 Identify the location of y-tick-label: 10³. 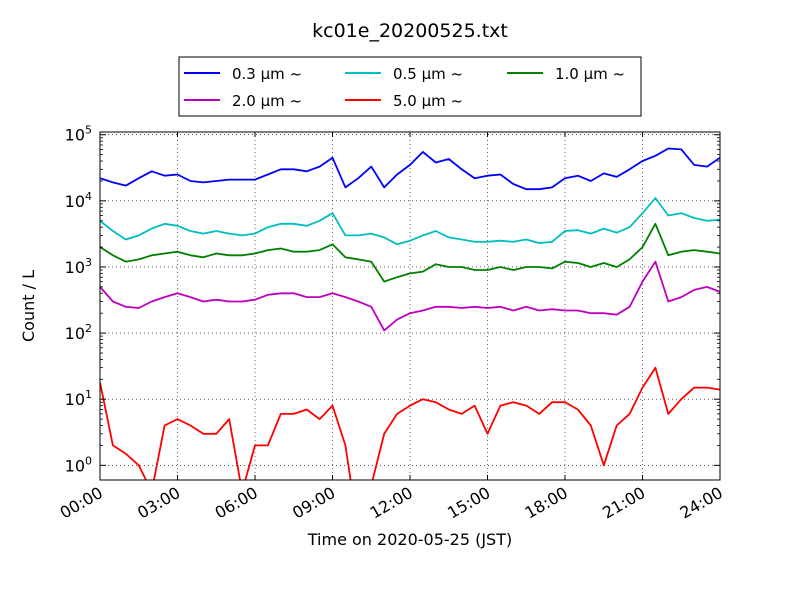
(78, 266).